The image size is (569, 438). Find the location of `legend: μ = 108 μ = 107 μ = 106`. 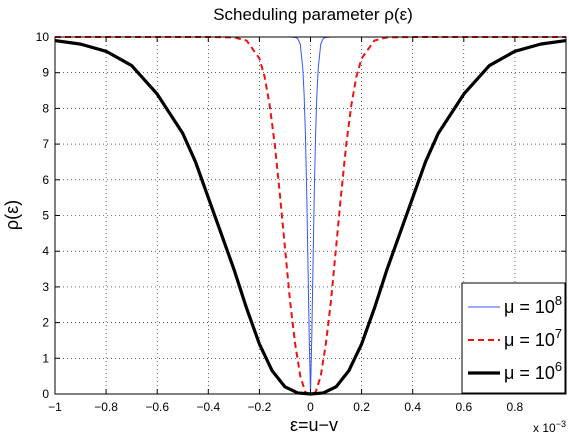

legend: μ = 108 μ = 107 μ = 106 is located at coordinates (513, 338).